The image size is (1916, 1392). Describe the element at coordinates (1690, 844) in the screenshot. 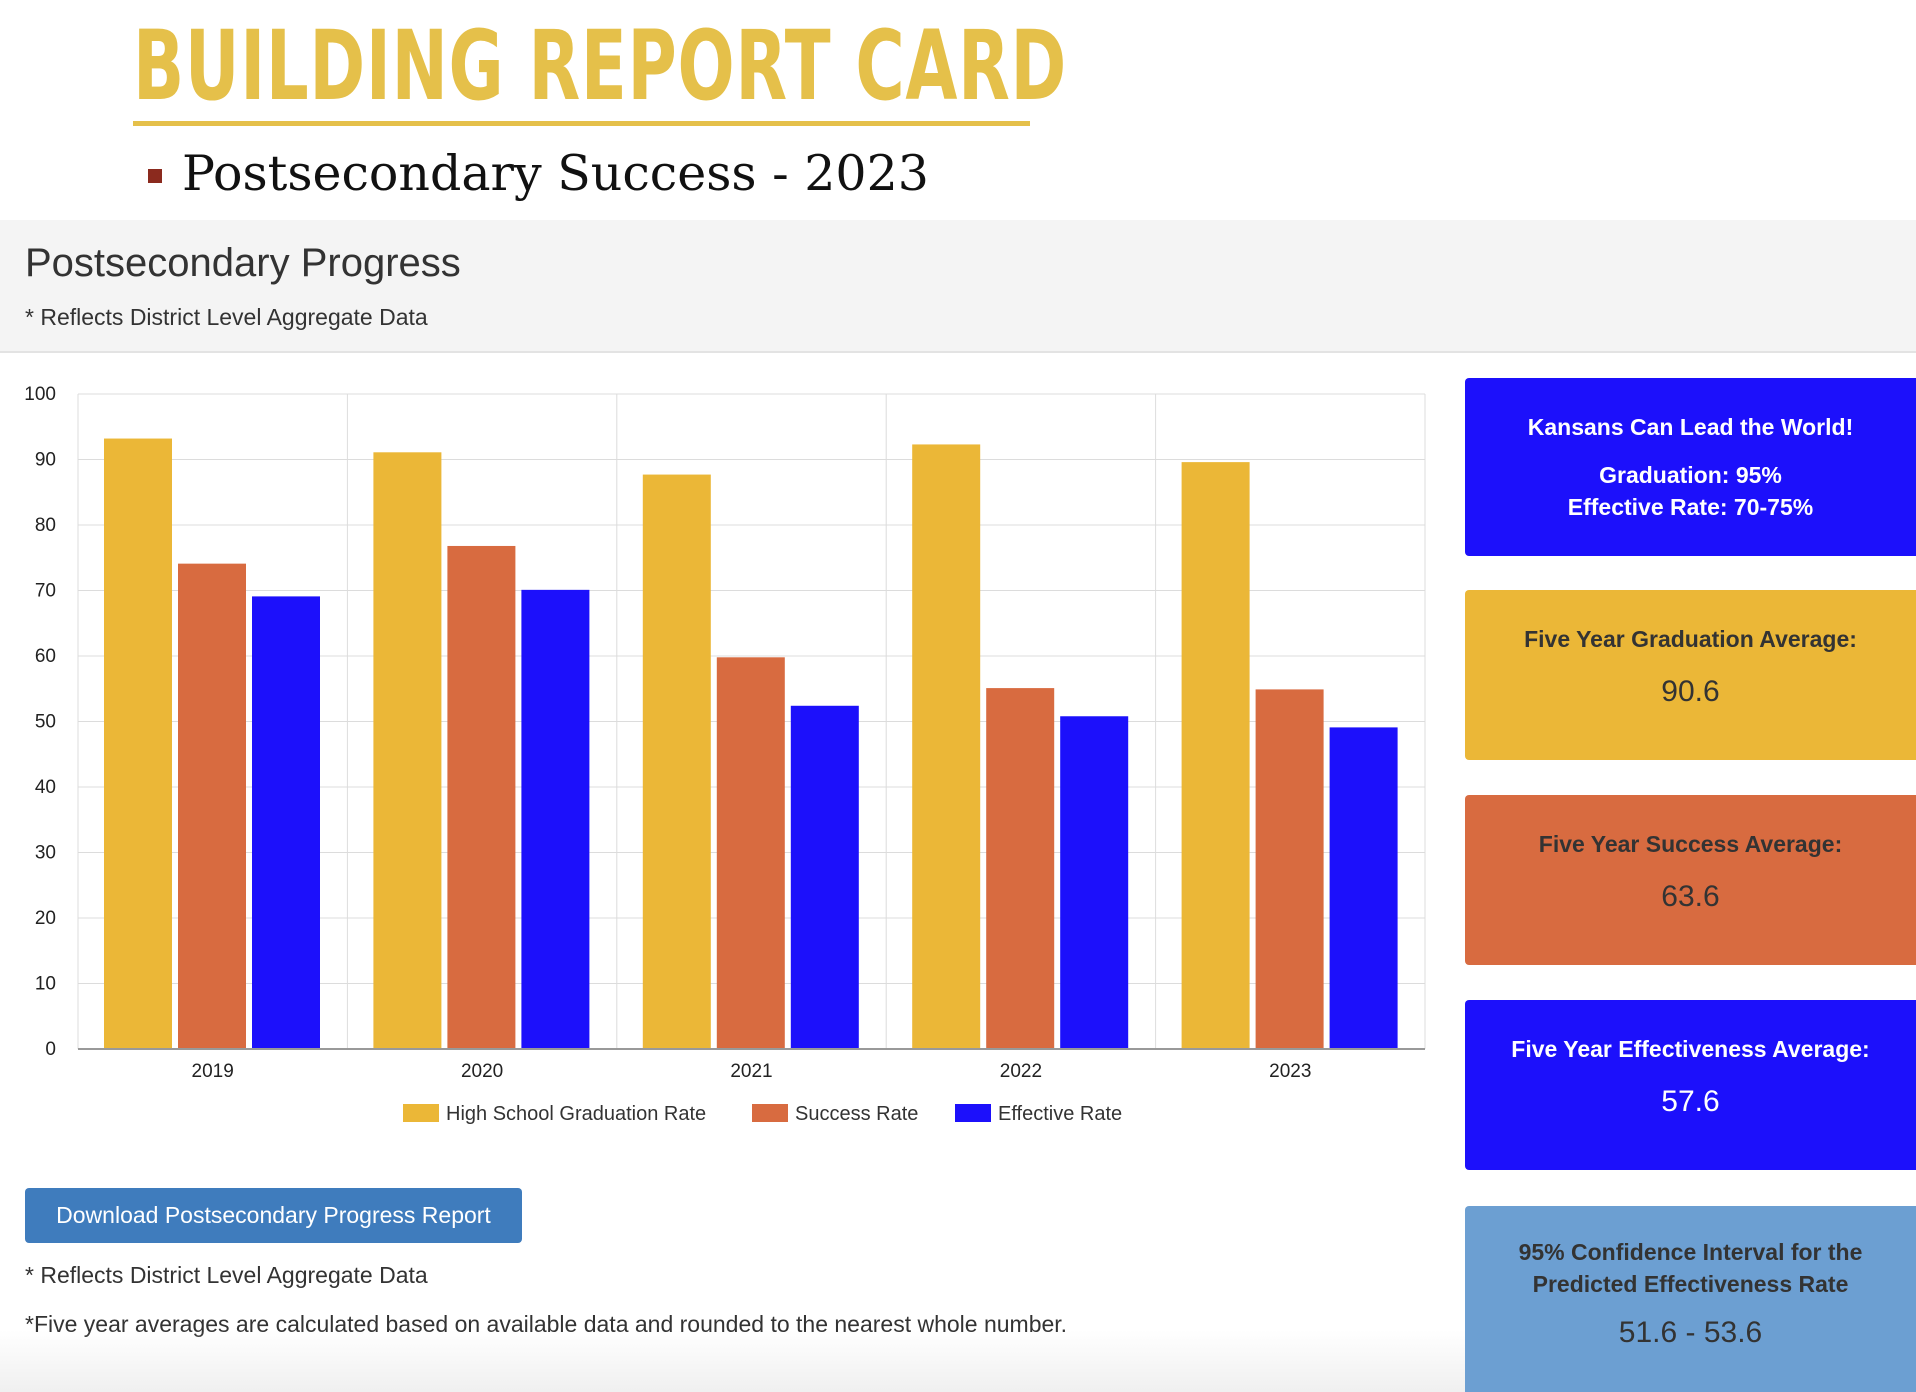

I see `success-average-label: Five Year Success Average:` at that location.